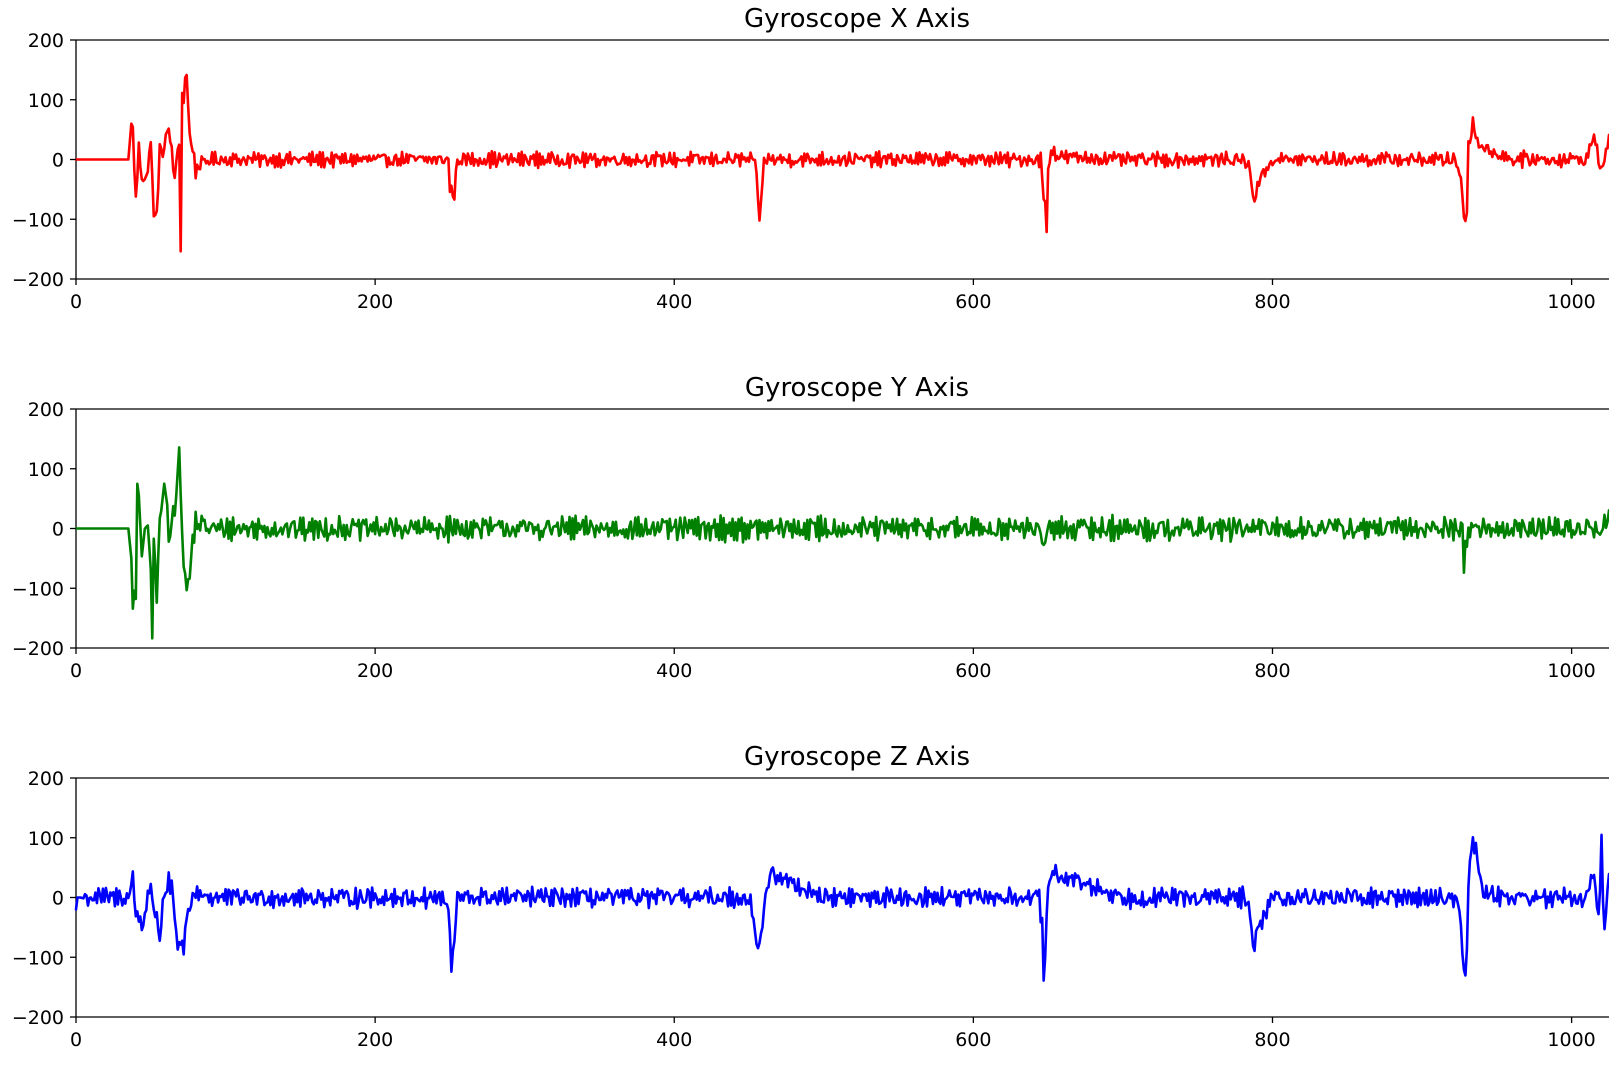 The height and width of the screenshot is (1087, 1609). I want to click on chart-title: Gyroscope Y Axis, so click(857, 388).